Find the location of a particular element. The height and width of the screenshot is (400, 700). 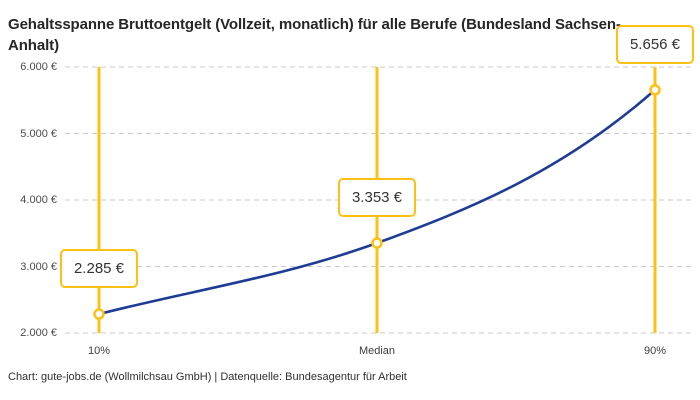

y-axis-tick-label: 6.000 € is located at coordinates (38, 67).